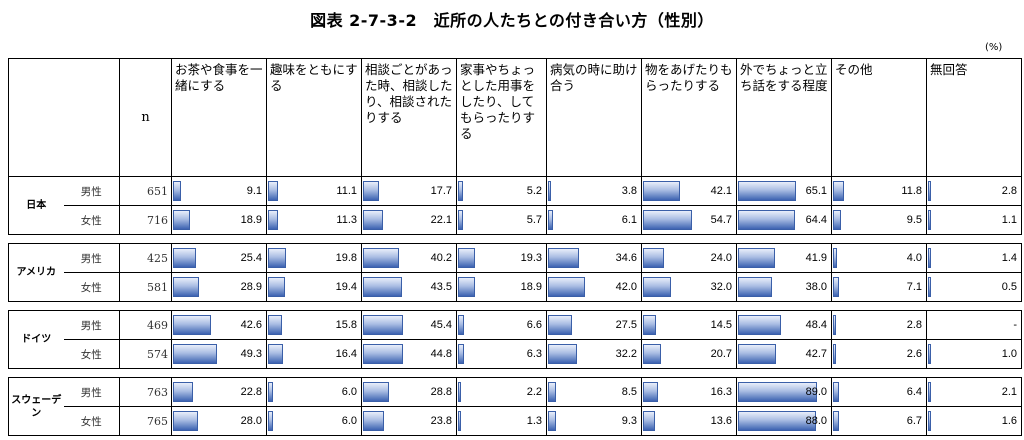  I want to click on percentage-value: 1.6, so click(1009, 421).